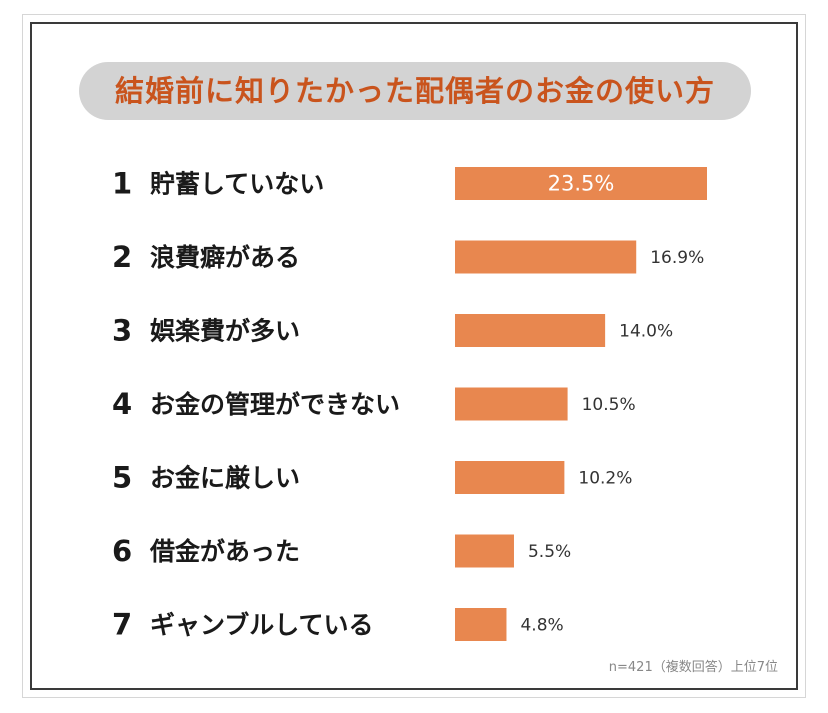  I want to click on value-label: 14.0%, so click(646, 332).